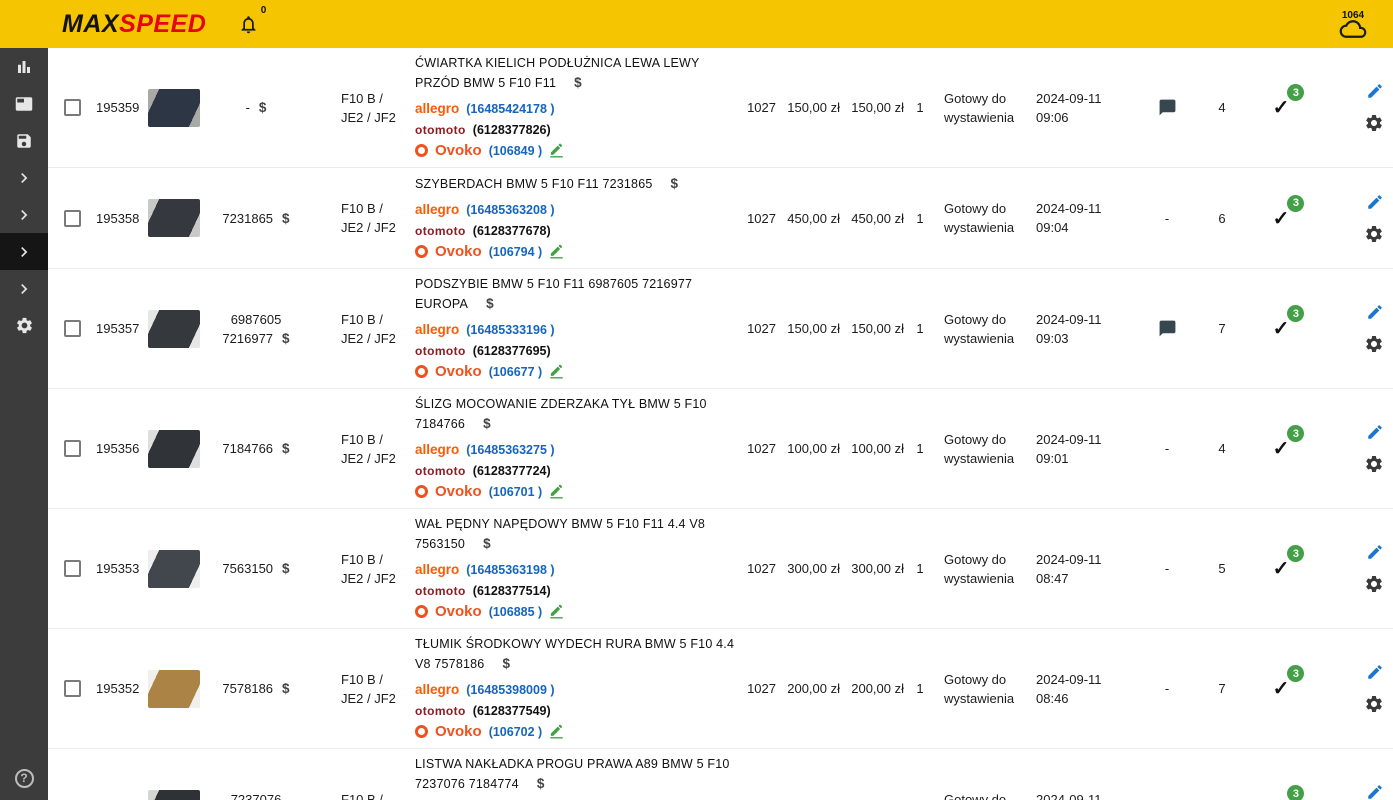 The width and height of the screenshot is (1393, 800). What do you see at coordinates (510, 329) in the screenshot?
I see `allegro-id-link: (16485333196 )` at bounding box center [510, 329].